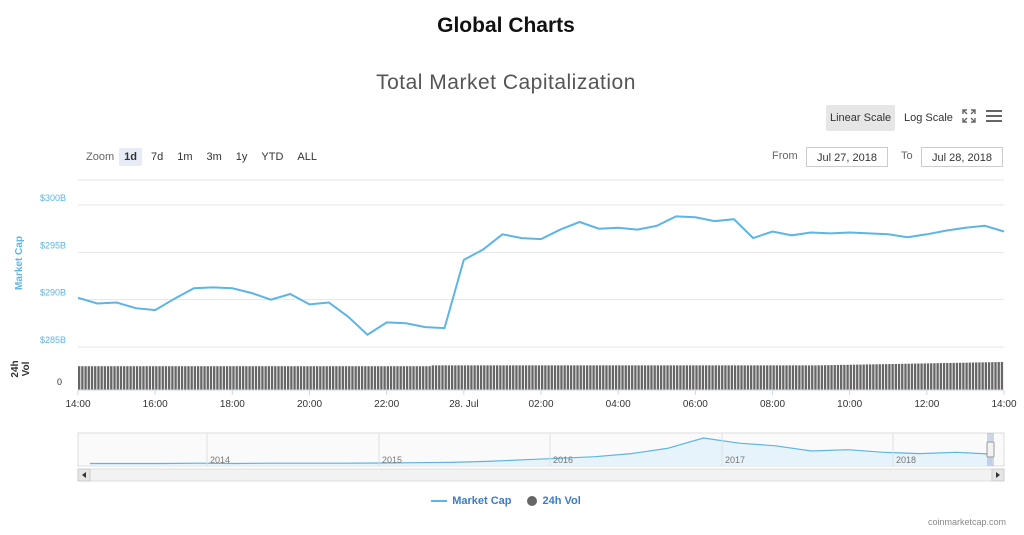 The width and height of the screenshot is (1024, 535). What do you see at coordinates (990, 449) in the screenshot?
I see `navigator-handle` at bounding box center [990, 449].